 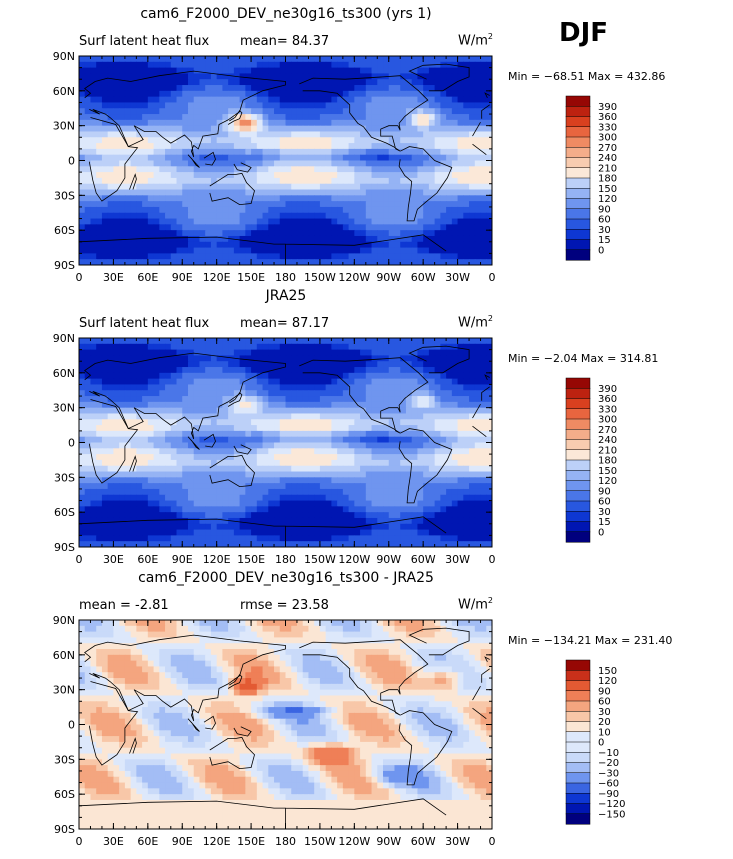 I want to click on lat-tick-label: 0, so click(x=71, y=161).